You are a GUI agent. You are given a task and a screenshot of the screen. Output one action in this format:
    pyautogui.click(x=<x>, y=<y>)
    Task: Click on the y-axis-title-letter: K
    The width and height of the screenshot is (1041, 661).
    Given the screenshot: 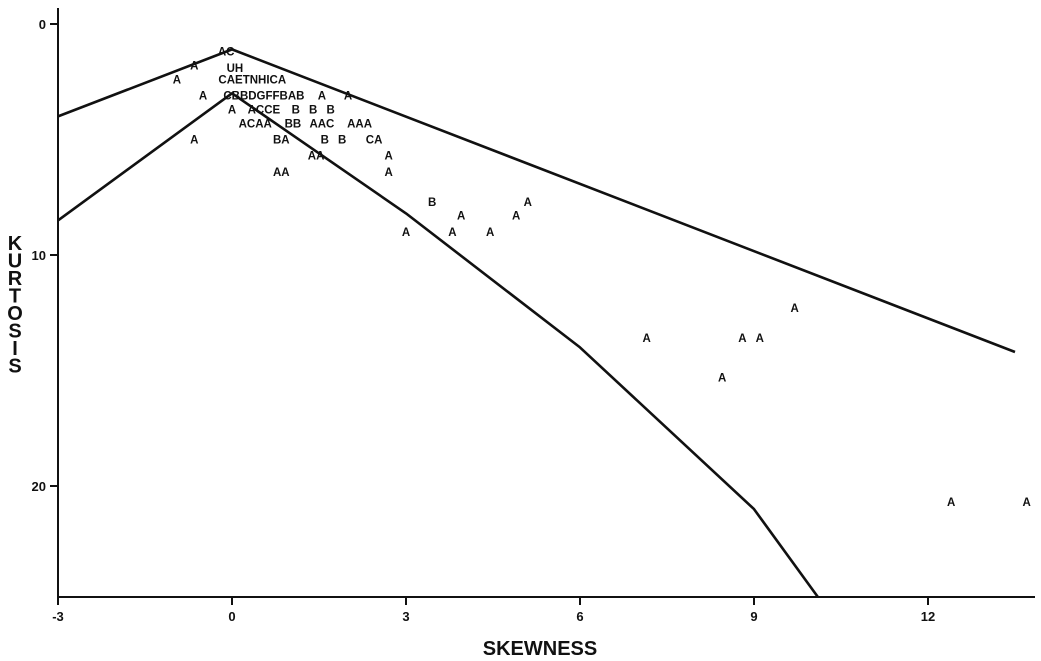 What is the action you would take?
    pyautogui.click(x=15, y=244)
    